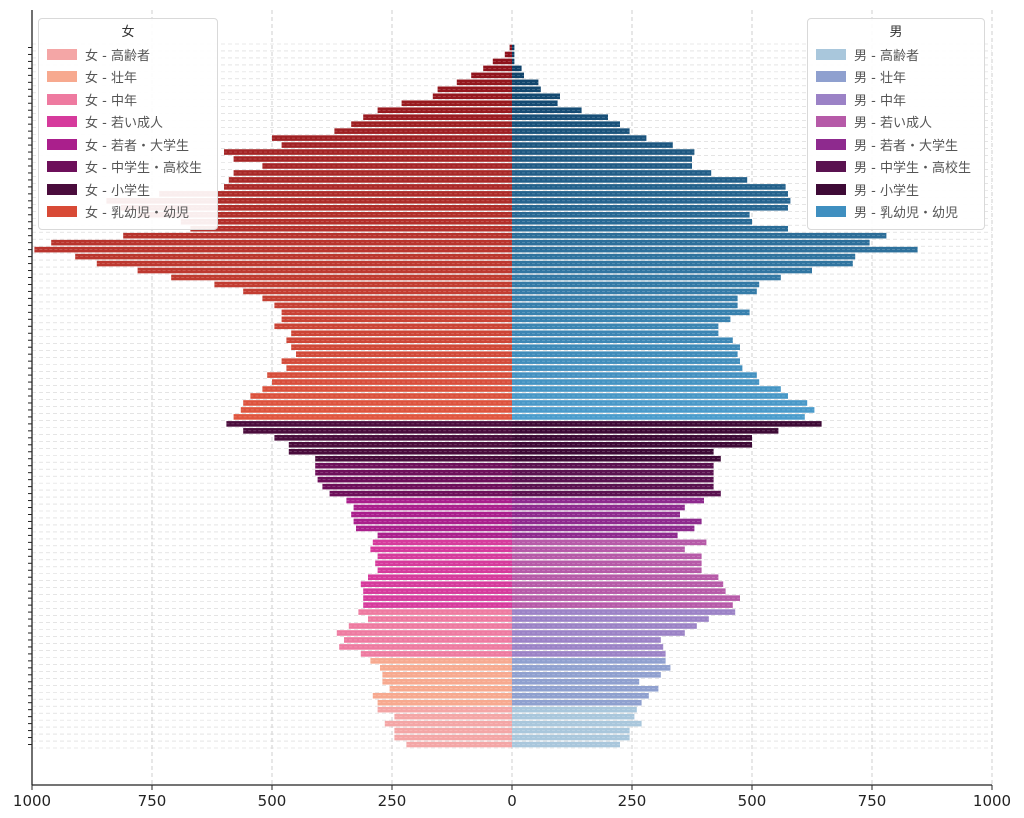  I want to click on legend-label: 男 - 若者・大学生, so click(906, 146).